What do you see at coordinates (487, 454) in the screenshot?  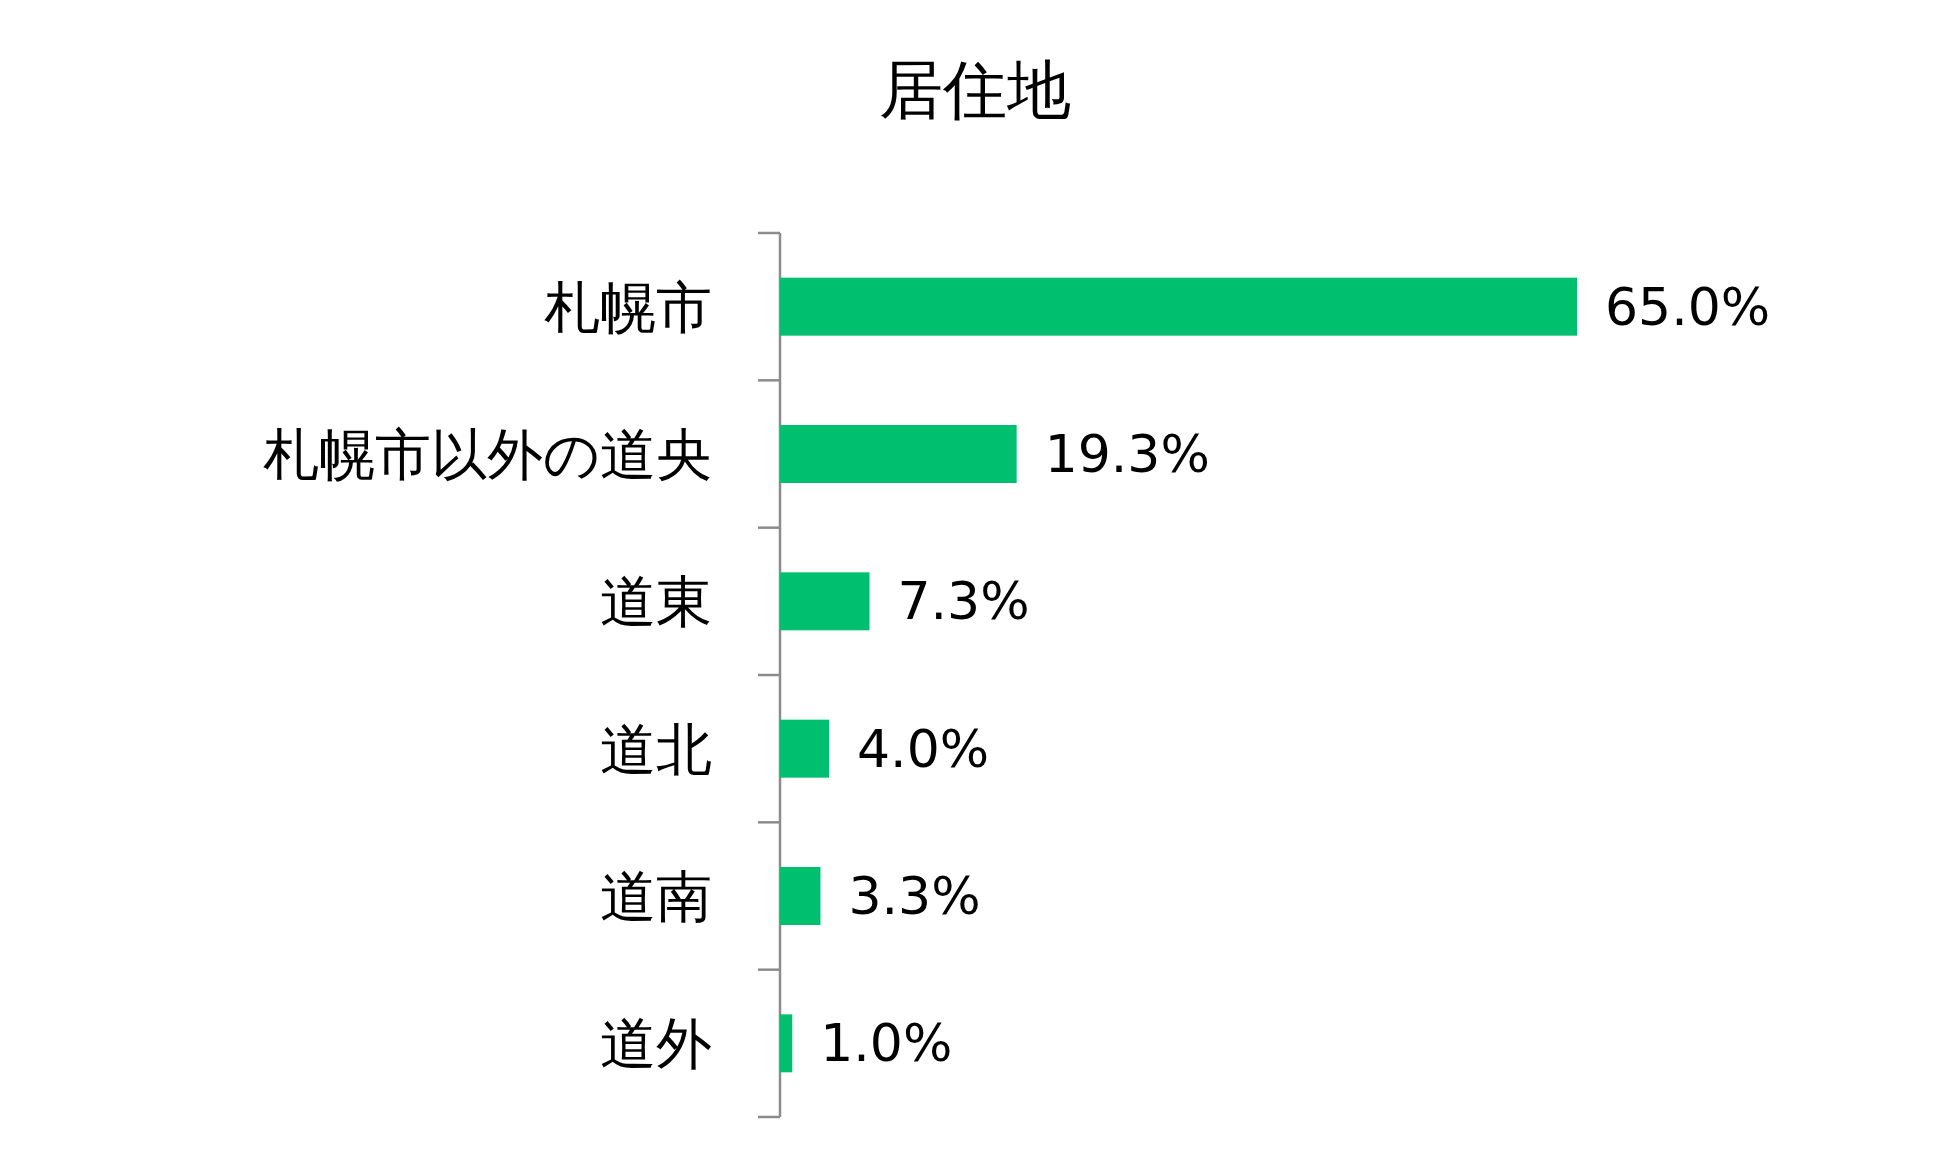 I see `y-tick-label: 札幌市以外の道央` at bounding box center [487, 454].